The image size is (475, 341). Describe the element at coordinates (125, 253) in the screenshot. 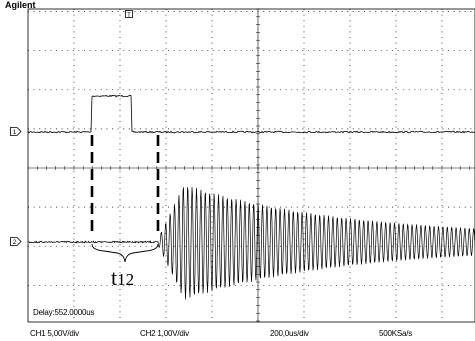

I see `t12-brace` at that location.